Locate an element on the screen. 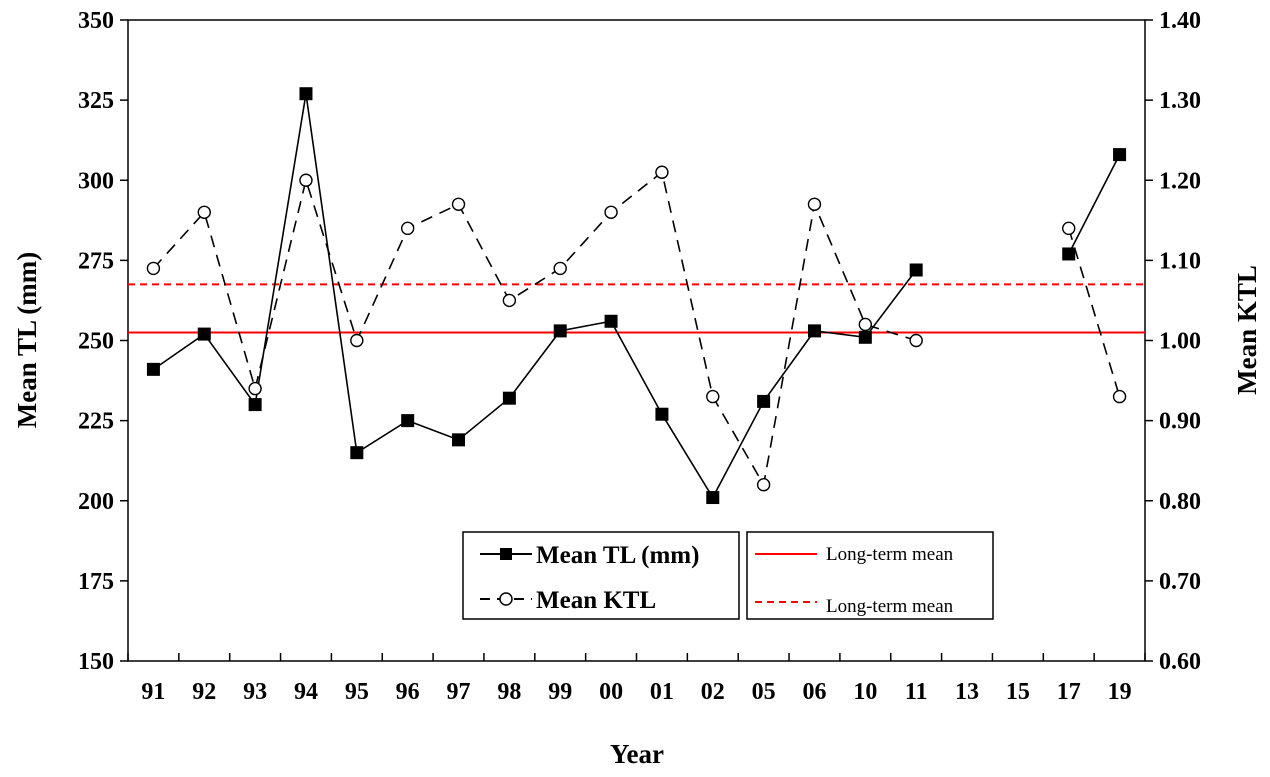 The height and width of the screenshot is (777, 1270). x-tick-label: 95 is located at coordinates (357, 692).